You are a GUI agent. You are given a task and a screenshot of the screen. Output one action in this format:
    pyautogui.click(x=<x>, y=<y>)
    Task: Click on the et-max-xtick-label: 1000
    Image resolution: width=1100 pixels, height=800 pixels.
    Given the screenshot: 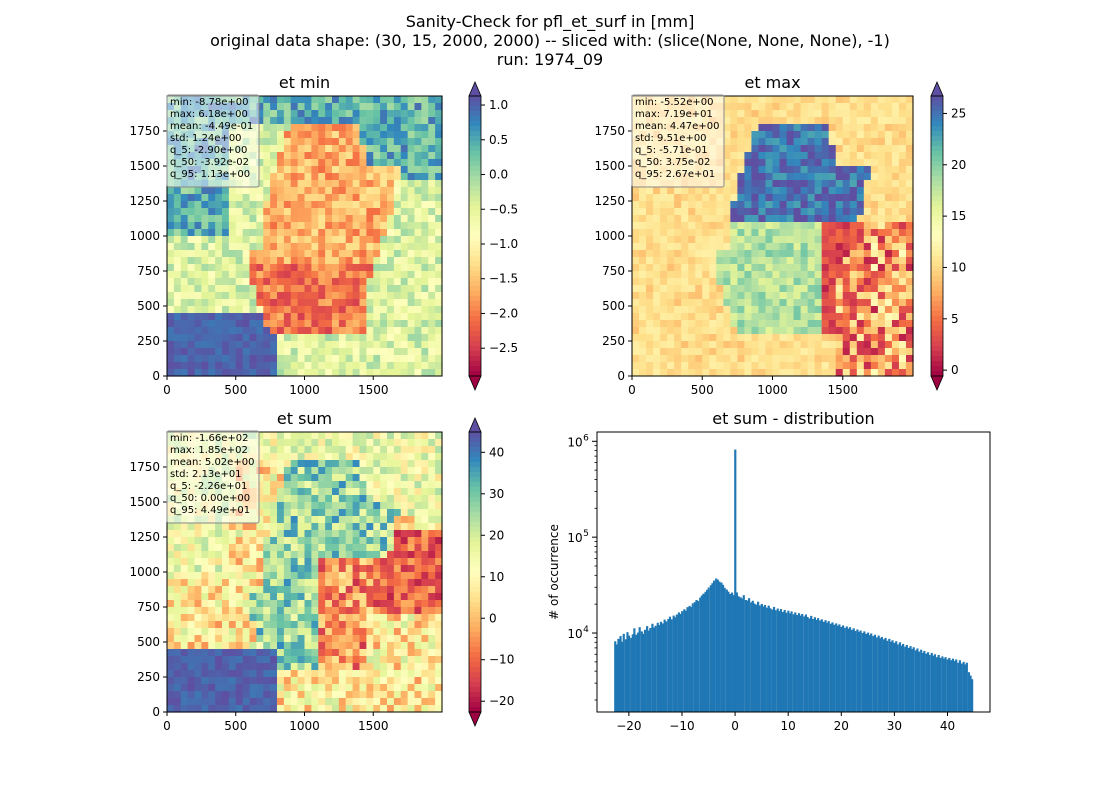 What is the action you would take?
    pyautogui.click(x=772, y=390)
    